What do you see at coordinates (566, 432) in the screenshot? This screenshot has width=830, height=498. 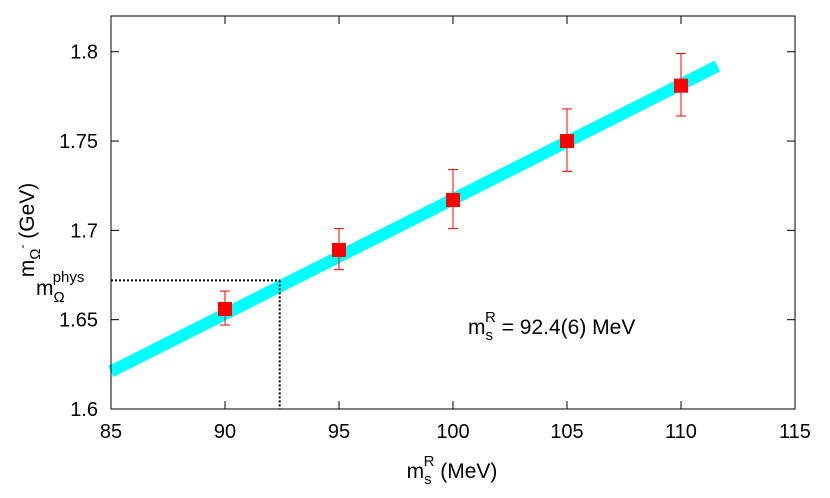 I see `x-tick-label: 105` at bounding box center [566, 432].